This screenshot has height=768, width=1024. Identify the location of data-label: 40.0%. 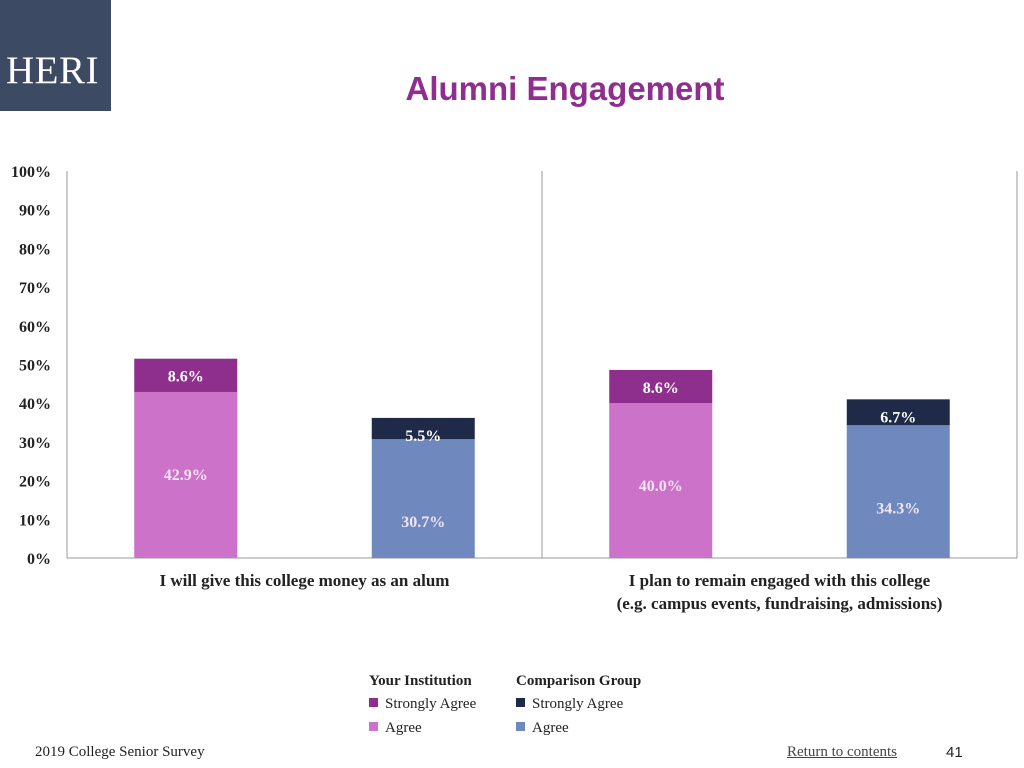
(661, 486).